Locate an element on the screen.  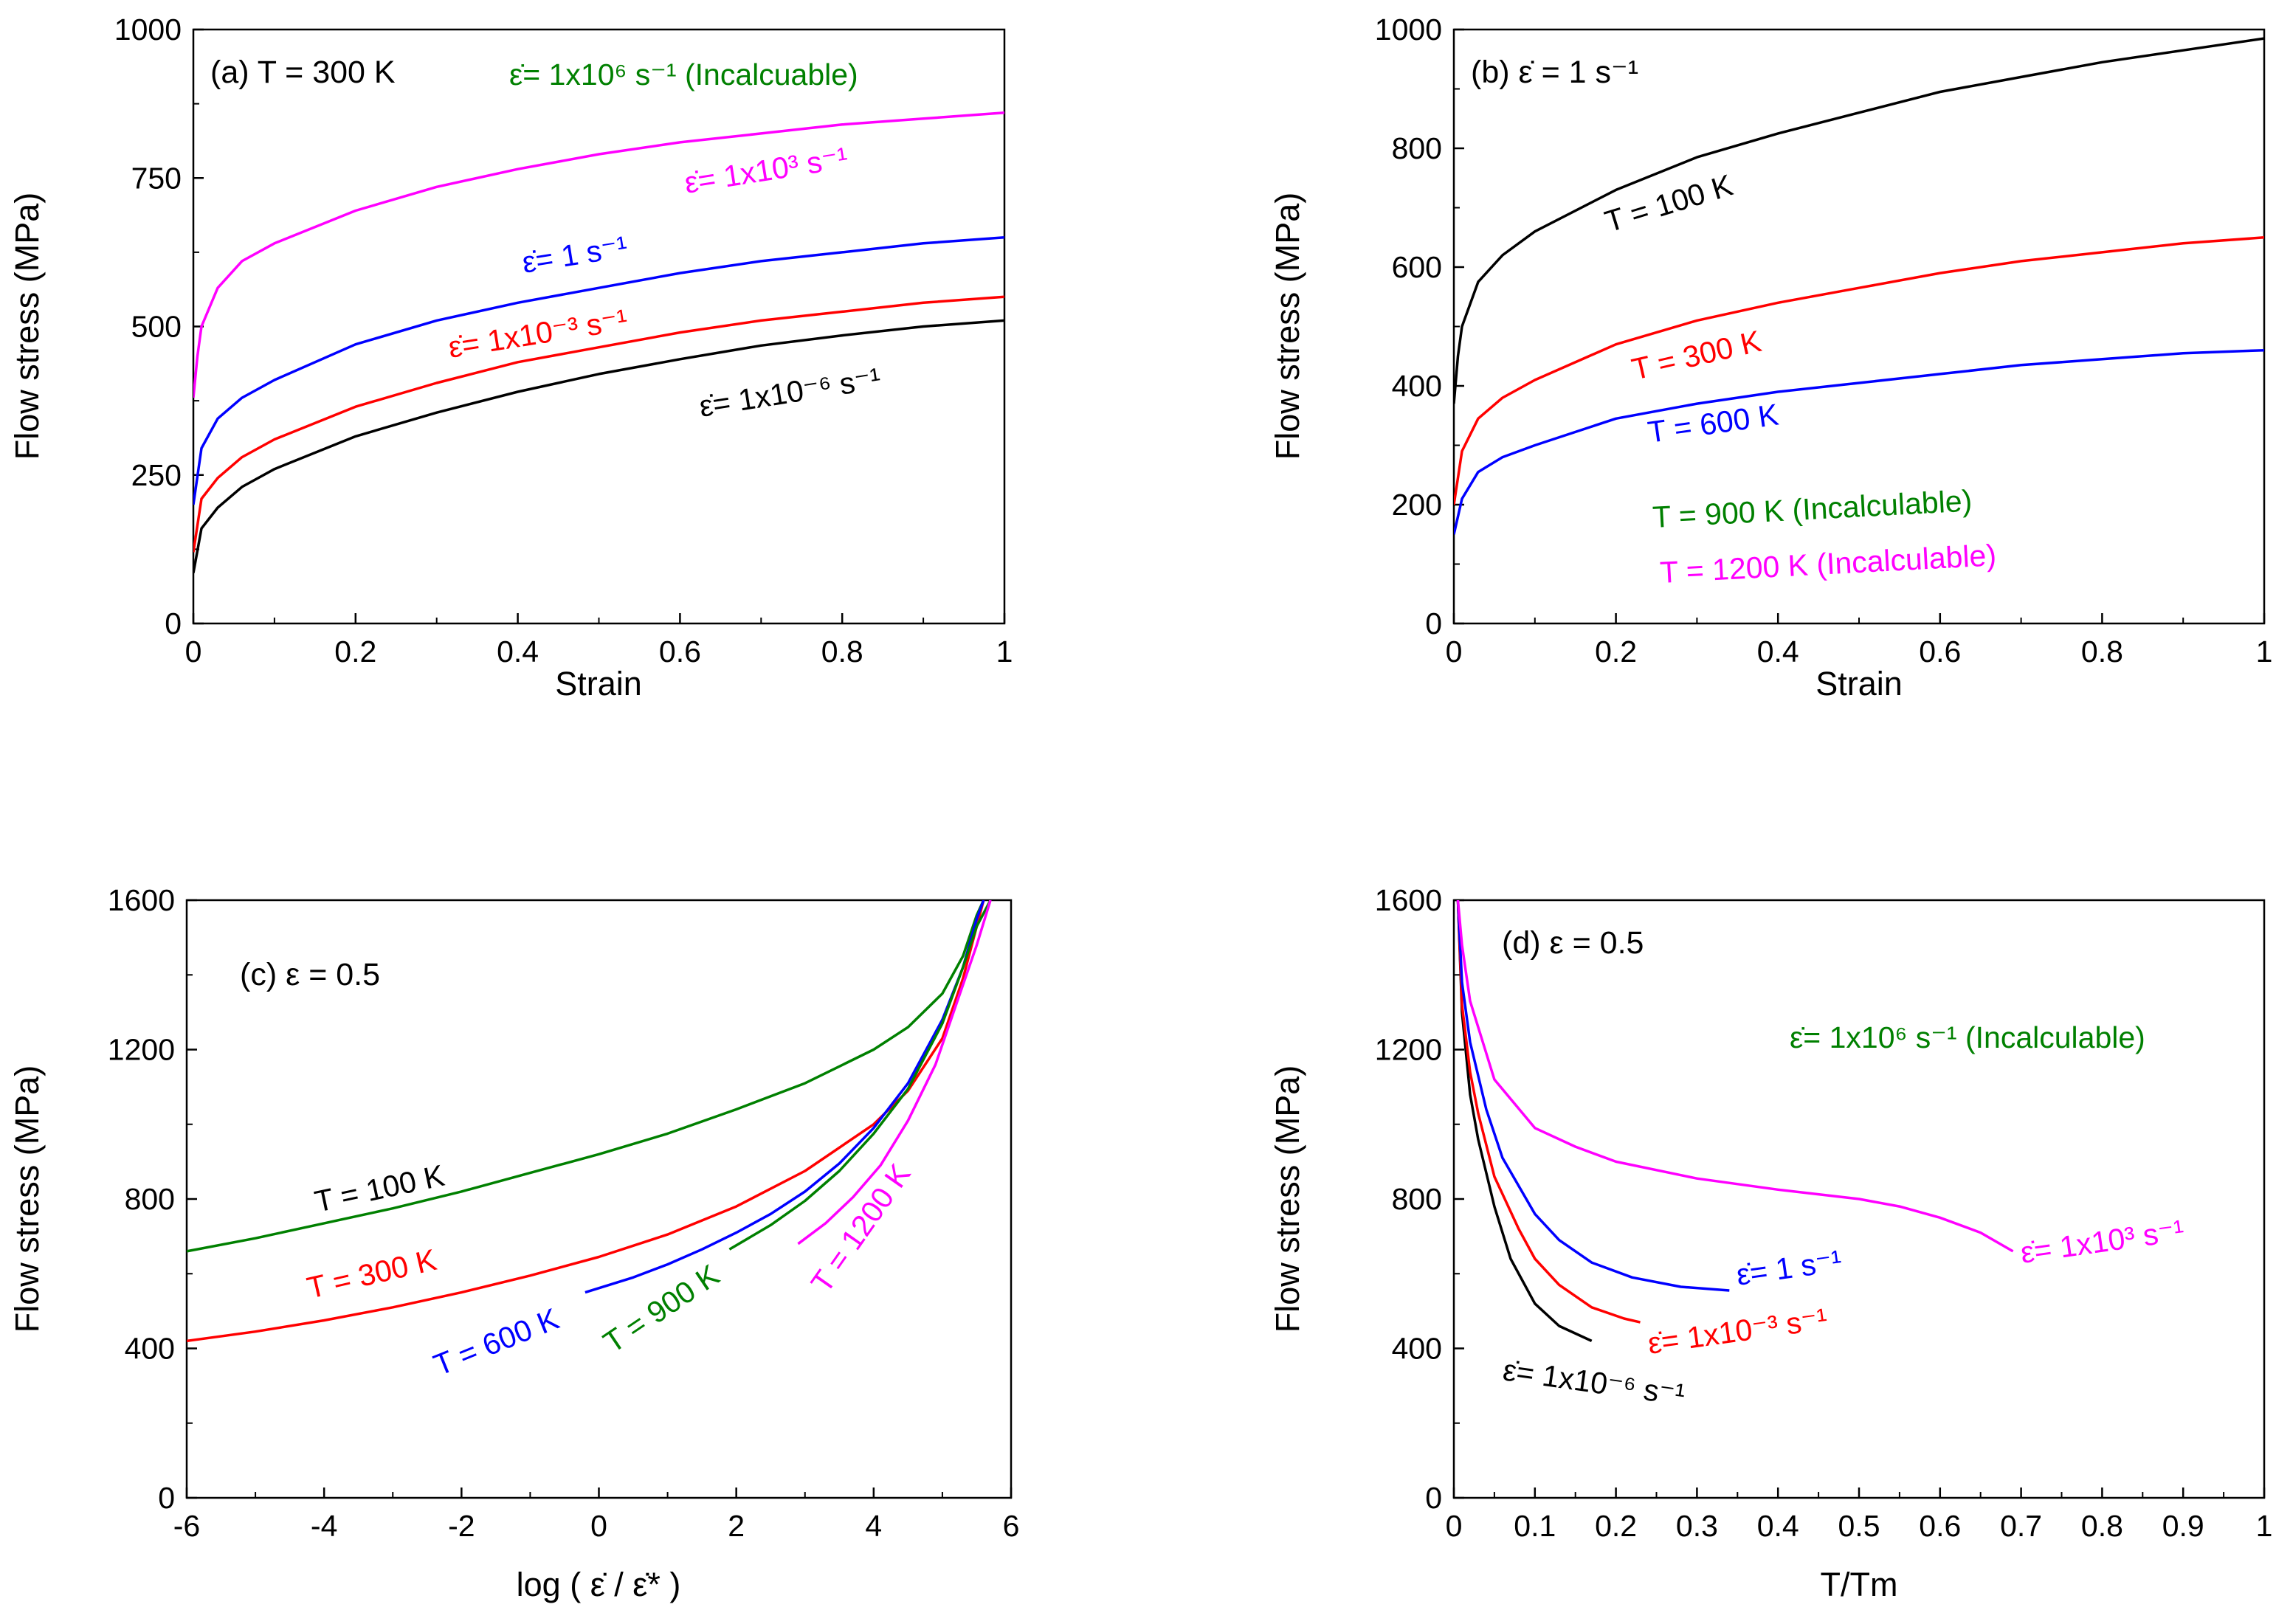
series-annotation: T = 600 K is located at coordinates (496, 1342).